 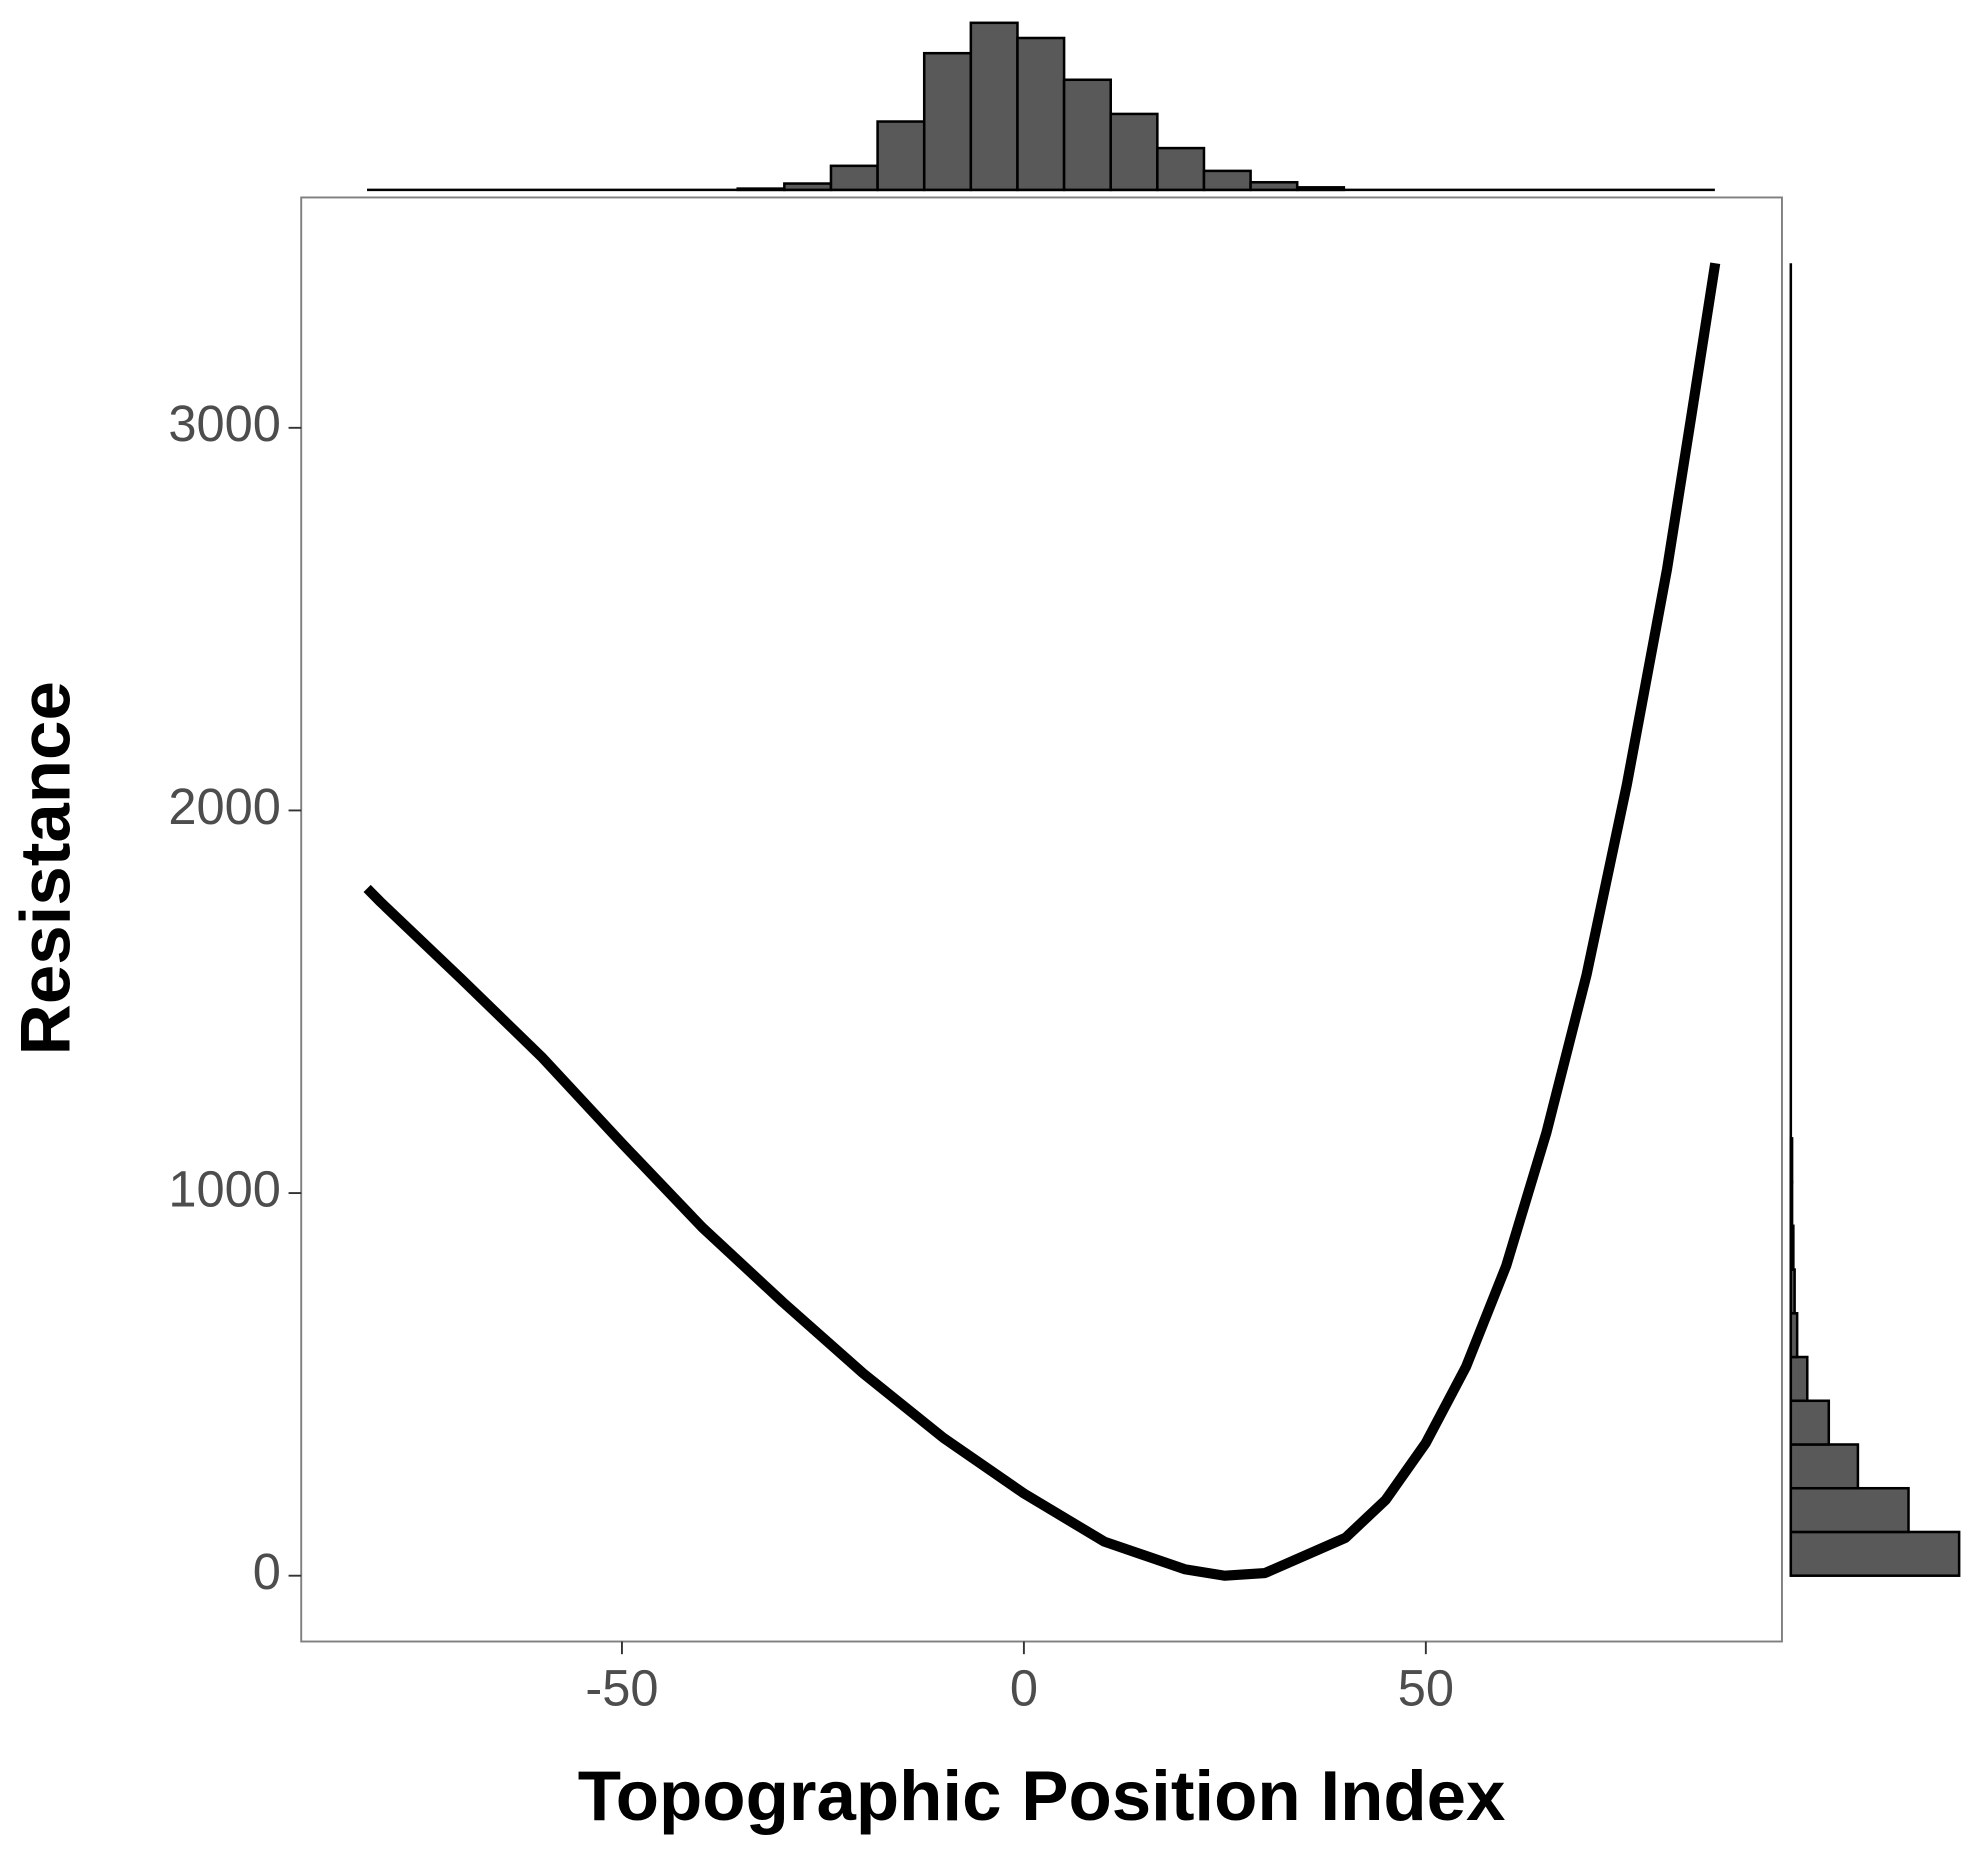 I want to click on x-tick-label: -50, so click(x=621, y=1688).